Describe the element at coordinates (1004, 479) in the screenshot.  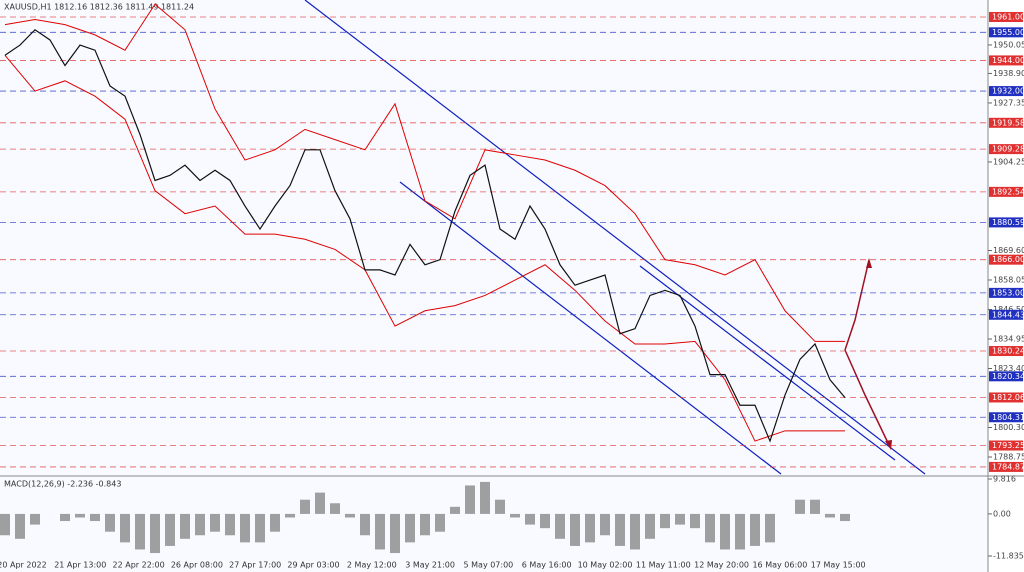
I see `y-tick-label: 9.816` at that location.